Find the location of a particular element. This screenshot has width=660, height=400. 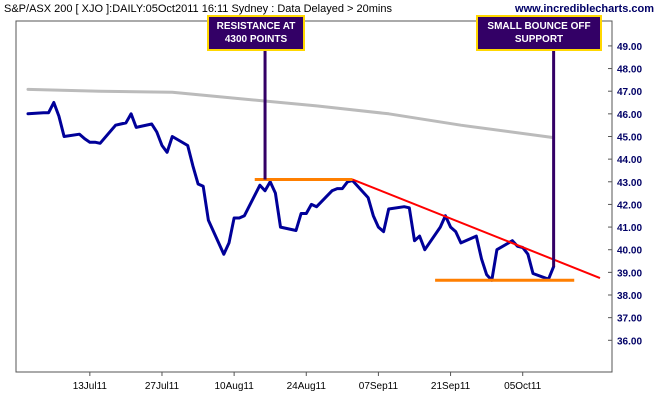

moving-average-line is located at coordinates (291, 113).